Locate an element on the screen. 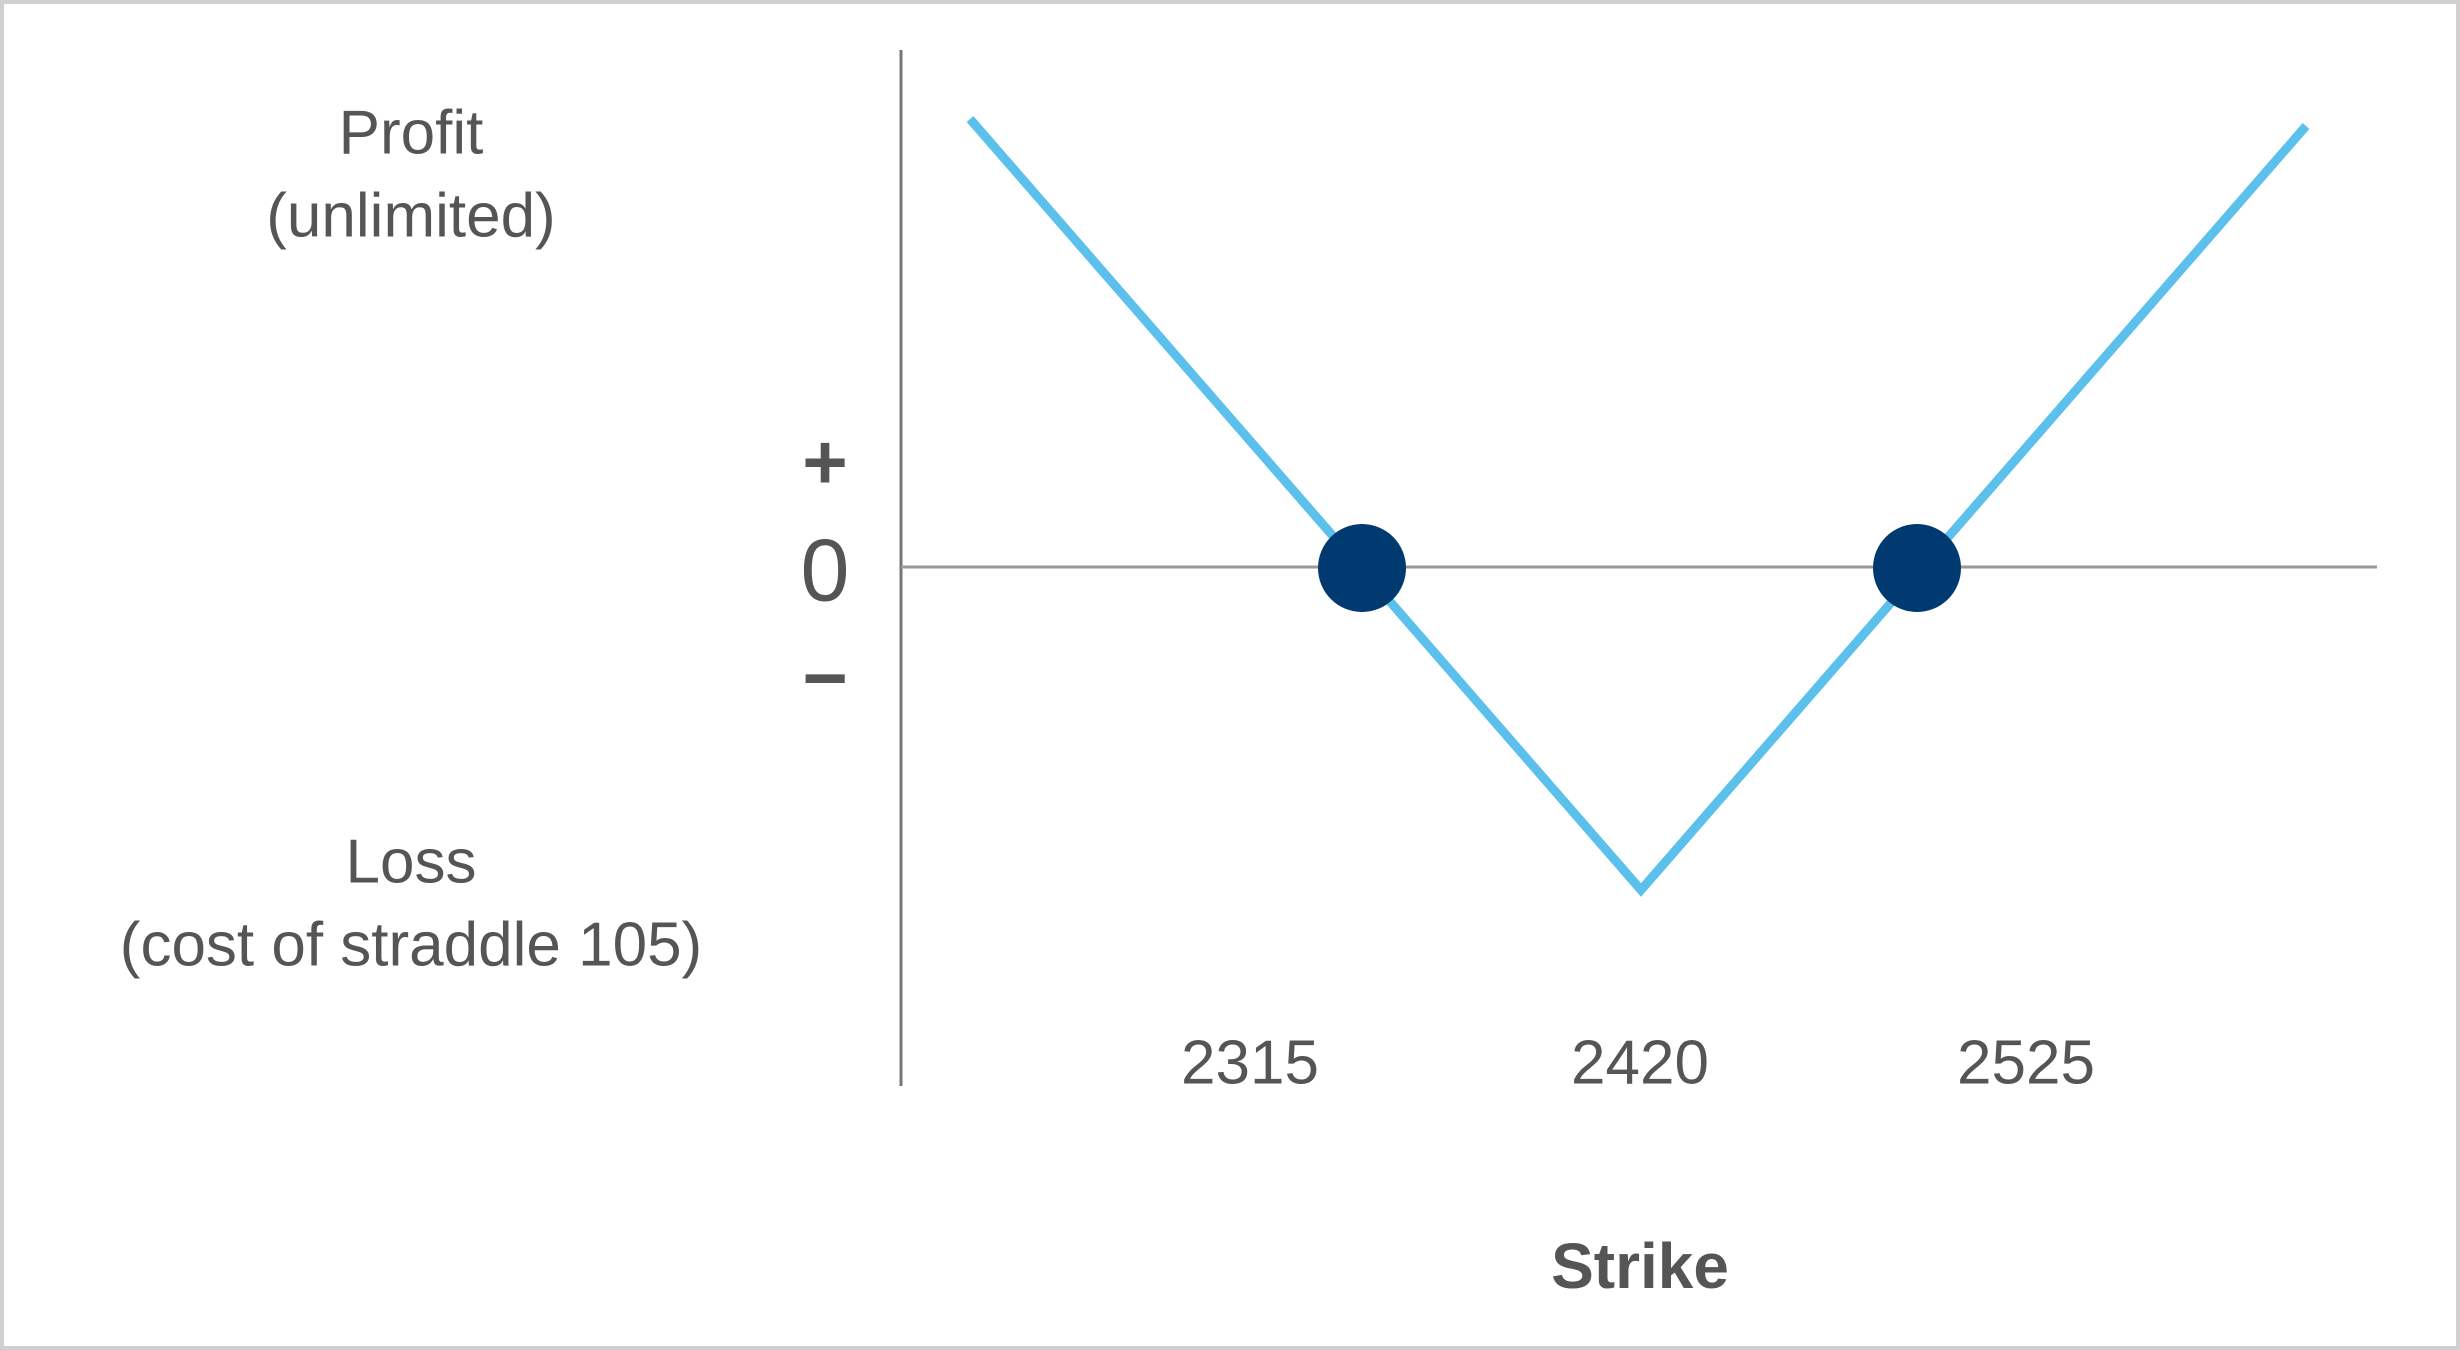  profit-label: Profit is located at coordinates (411, 132).